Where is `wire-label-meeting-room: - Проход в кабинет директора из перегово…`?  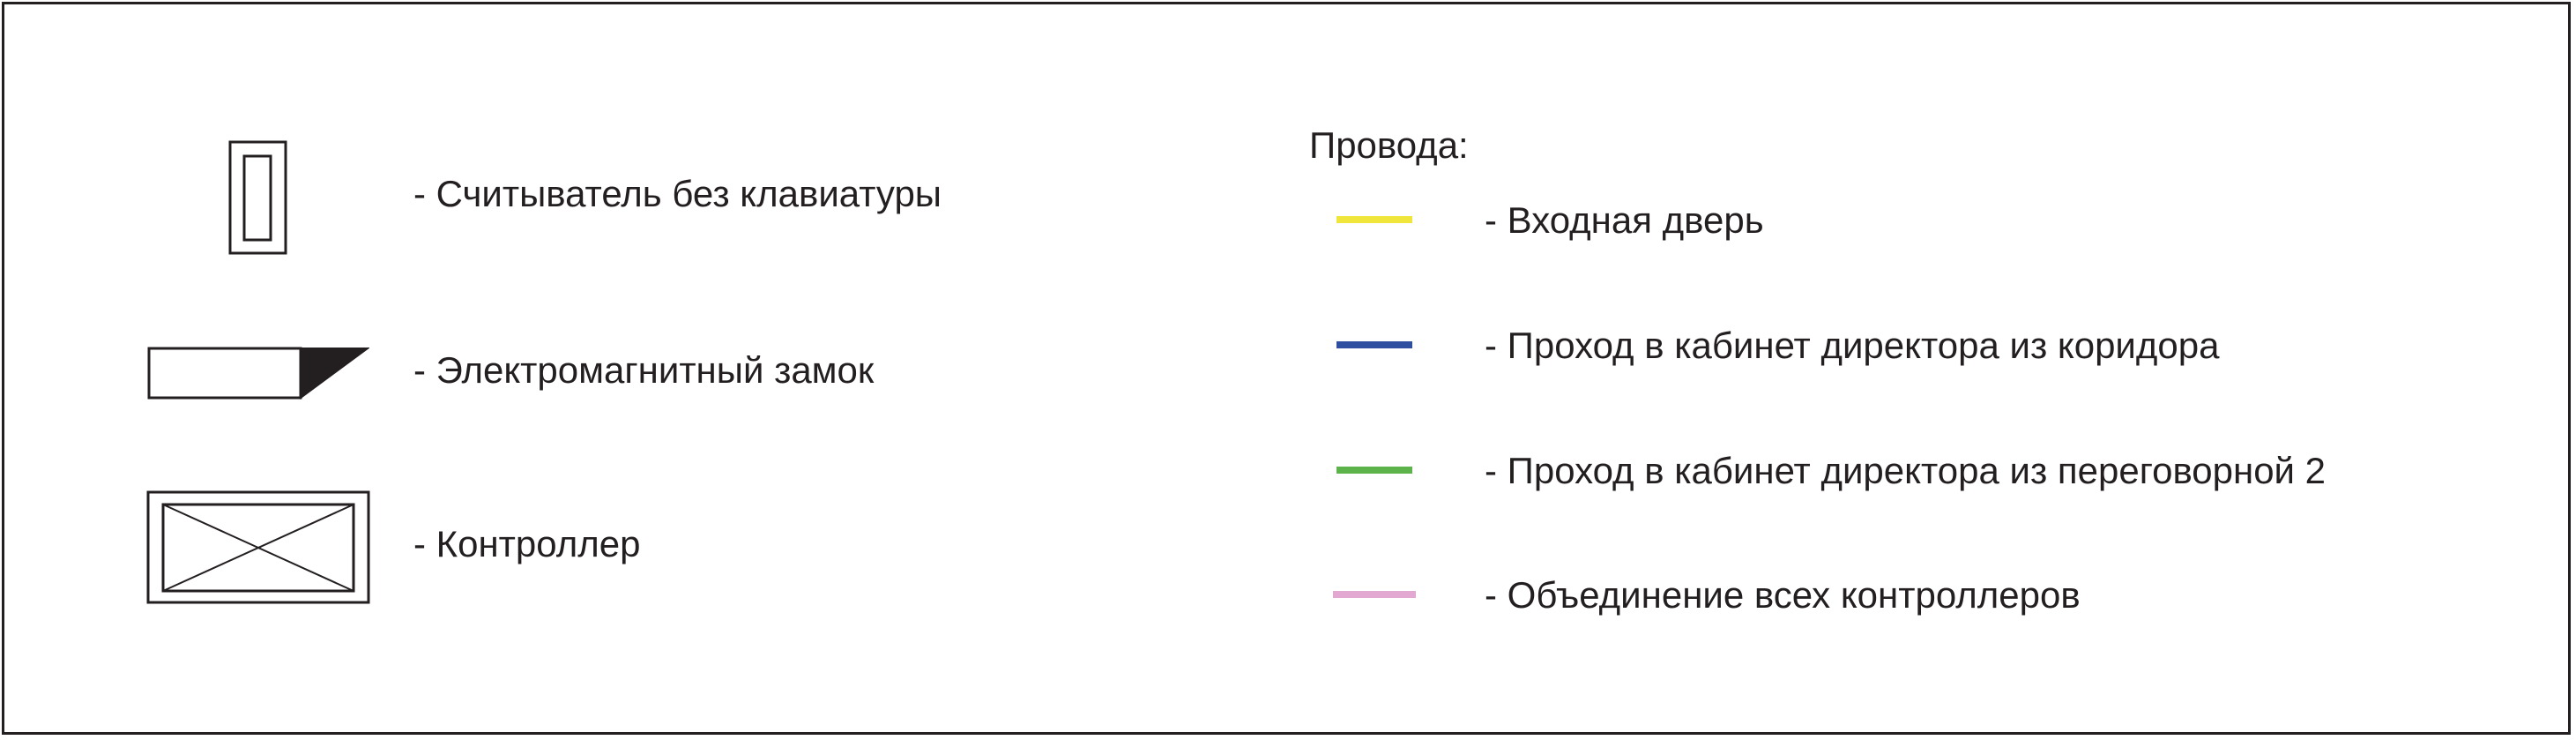 wire-label-meeting-room: - Проход в кабинет директора из перегово… is located at coordinates (1906, 470).